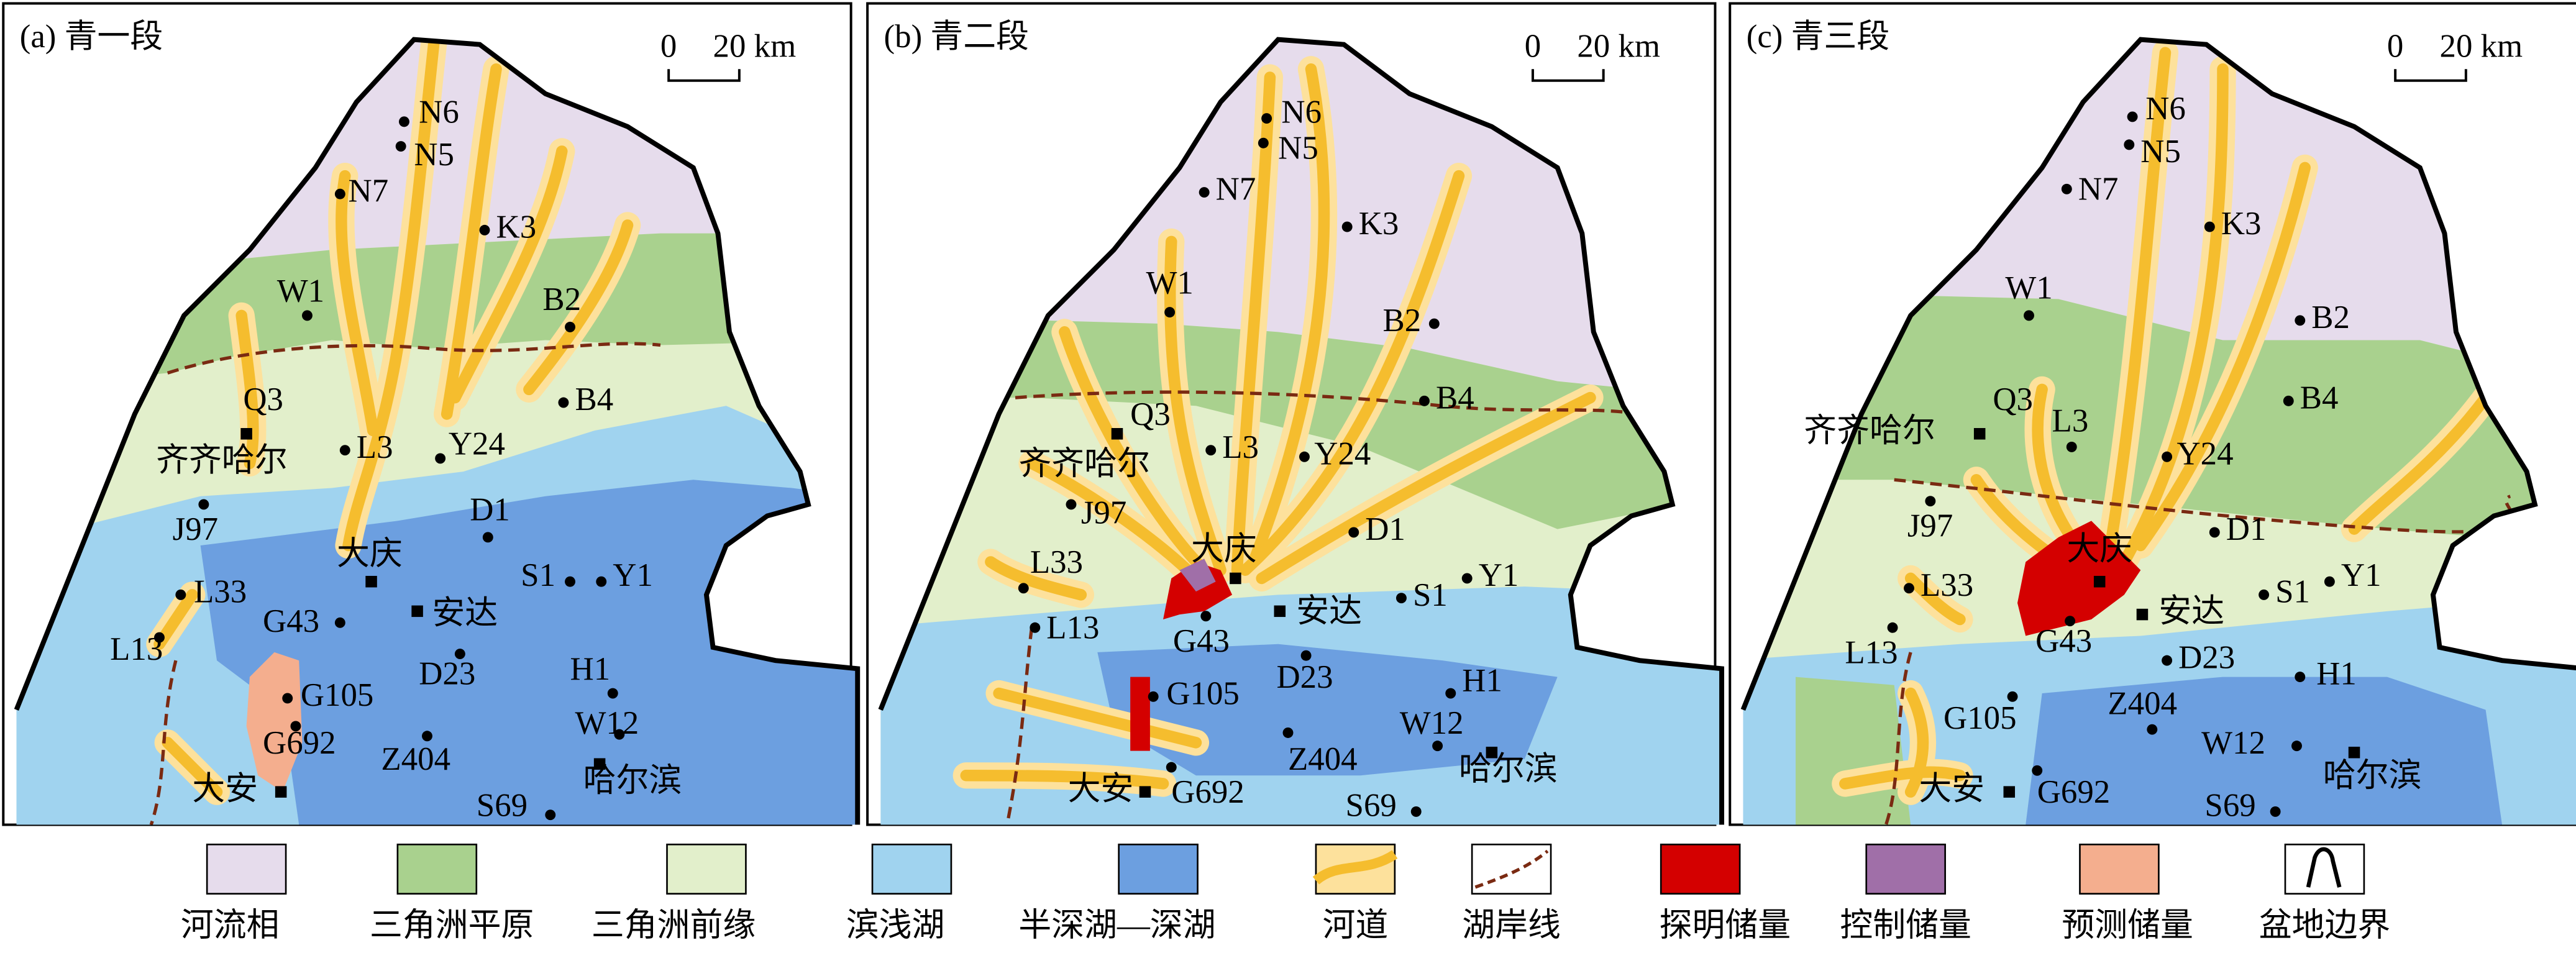  I want to click on place-label: 安达, so click(465, 613).